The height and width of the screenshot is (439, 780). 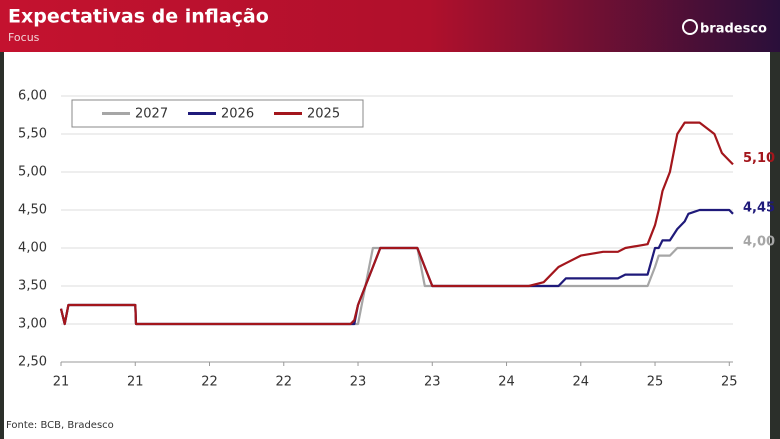 What do you see at coordinates (60, 425) in the screenshot?
I see `source: Fonte: BCB, Bradesco` at bounding box center [60, 425].